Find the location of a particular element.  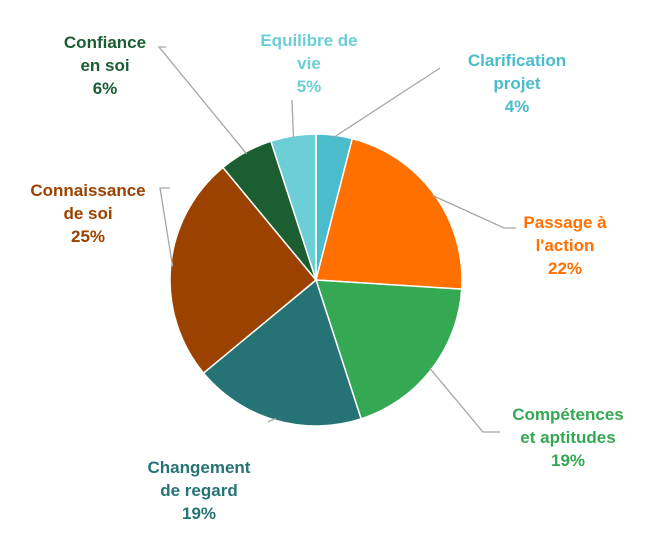

data-label-text: de soi is located at coordinates (87, 213).